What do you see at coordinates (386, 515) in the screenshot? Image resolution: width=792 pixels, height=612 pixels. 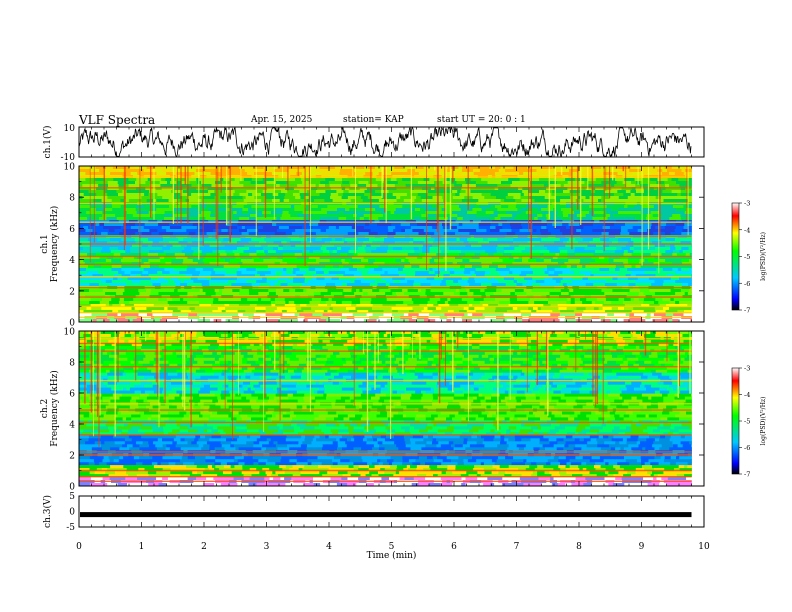 I see `ch3-waveform-band` at bounding box center [386, 515].